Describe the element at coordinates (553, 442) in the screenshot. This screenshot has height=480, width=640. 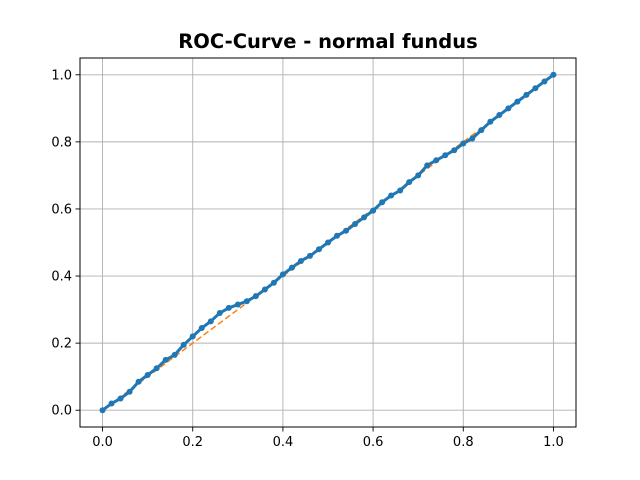
I see `x-tick-label-5: 1.0` at that location.